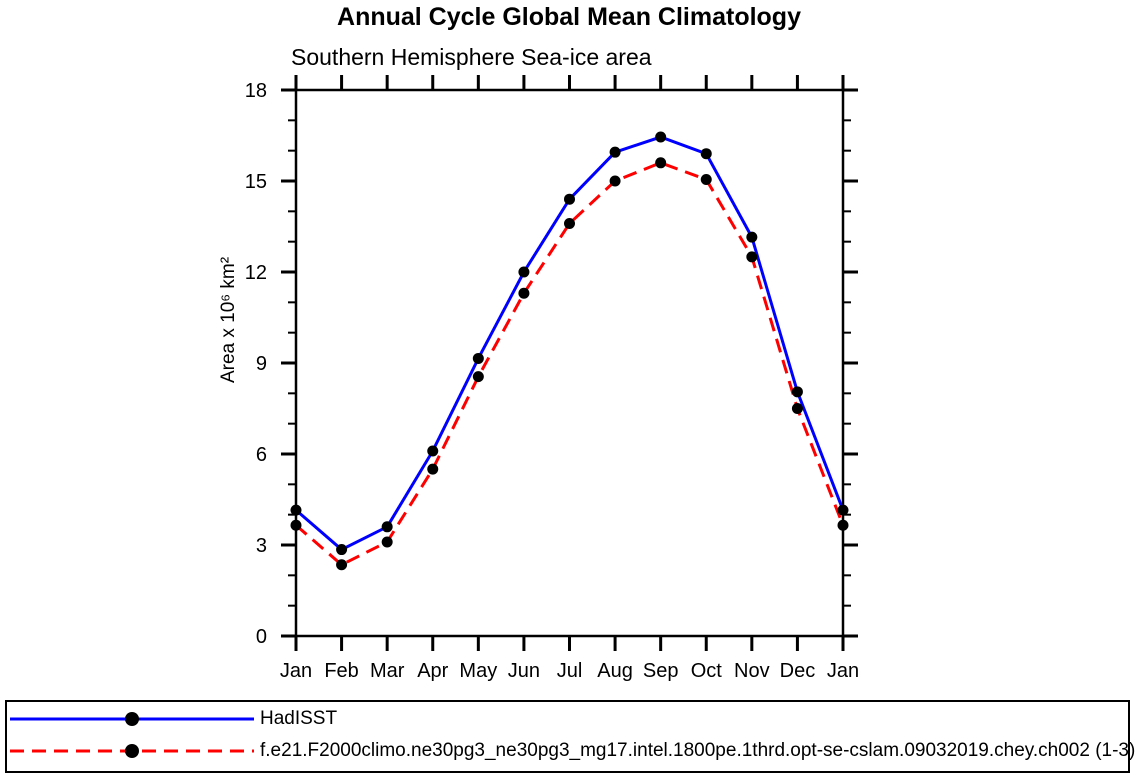 Image resolution: width=1138 pixels, height=779 pixels. I want to click on y-tick-label: 0, so click(261, 637).